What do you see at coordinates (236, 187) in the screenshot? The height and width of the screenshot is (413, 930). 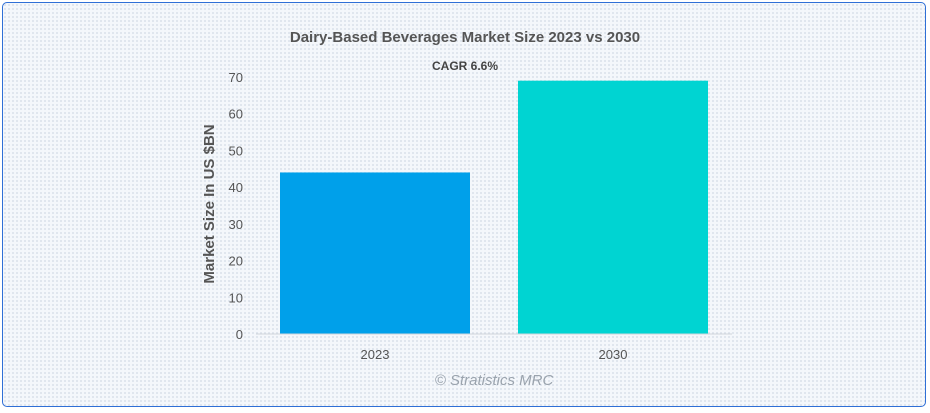 I see `y-tick-label: 40` at bounding box center [236, 187].